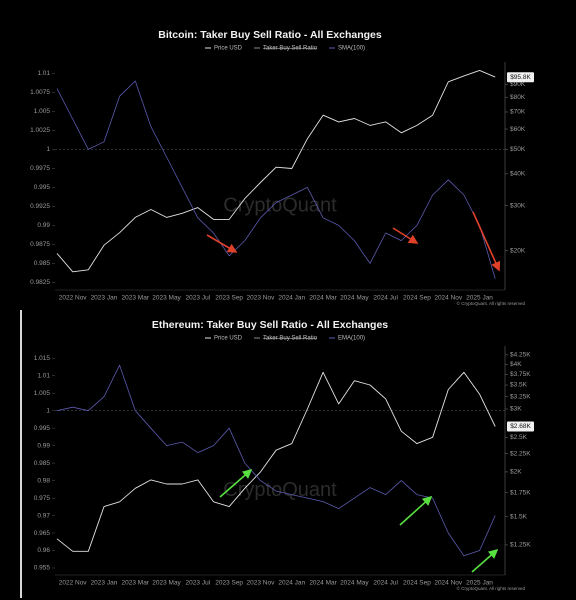 This screenshot has width=576, height=600. Describe the element at coordinates (518, 250) in the screenshot. I see `y2-tick-label: $20K` at that location.